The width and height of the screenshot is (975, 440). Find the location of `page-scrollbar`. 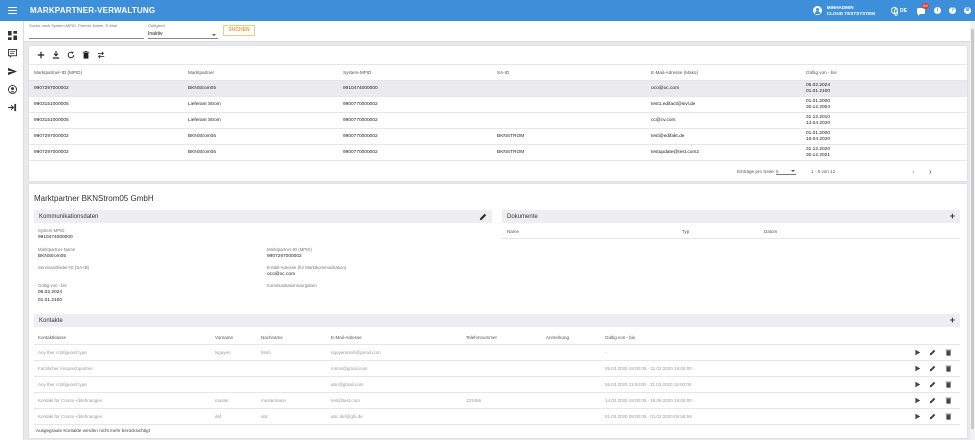

page-scrollbar is located at coordinates (972, 230).